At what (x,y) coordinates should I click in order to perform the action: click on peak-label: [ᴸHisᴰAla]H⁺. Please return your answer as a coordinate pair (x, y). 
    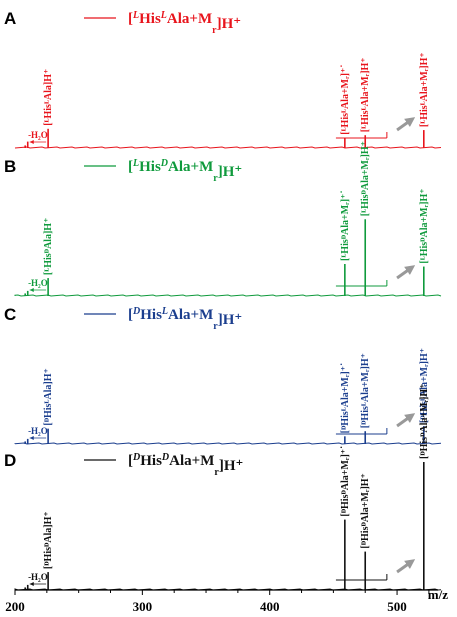
    Looking at the image, I should click on (48, 246).